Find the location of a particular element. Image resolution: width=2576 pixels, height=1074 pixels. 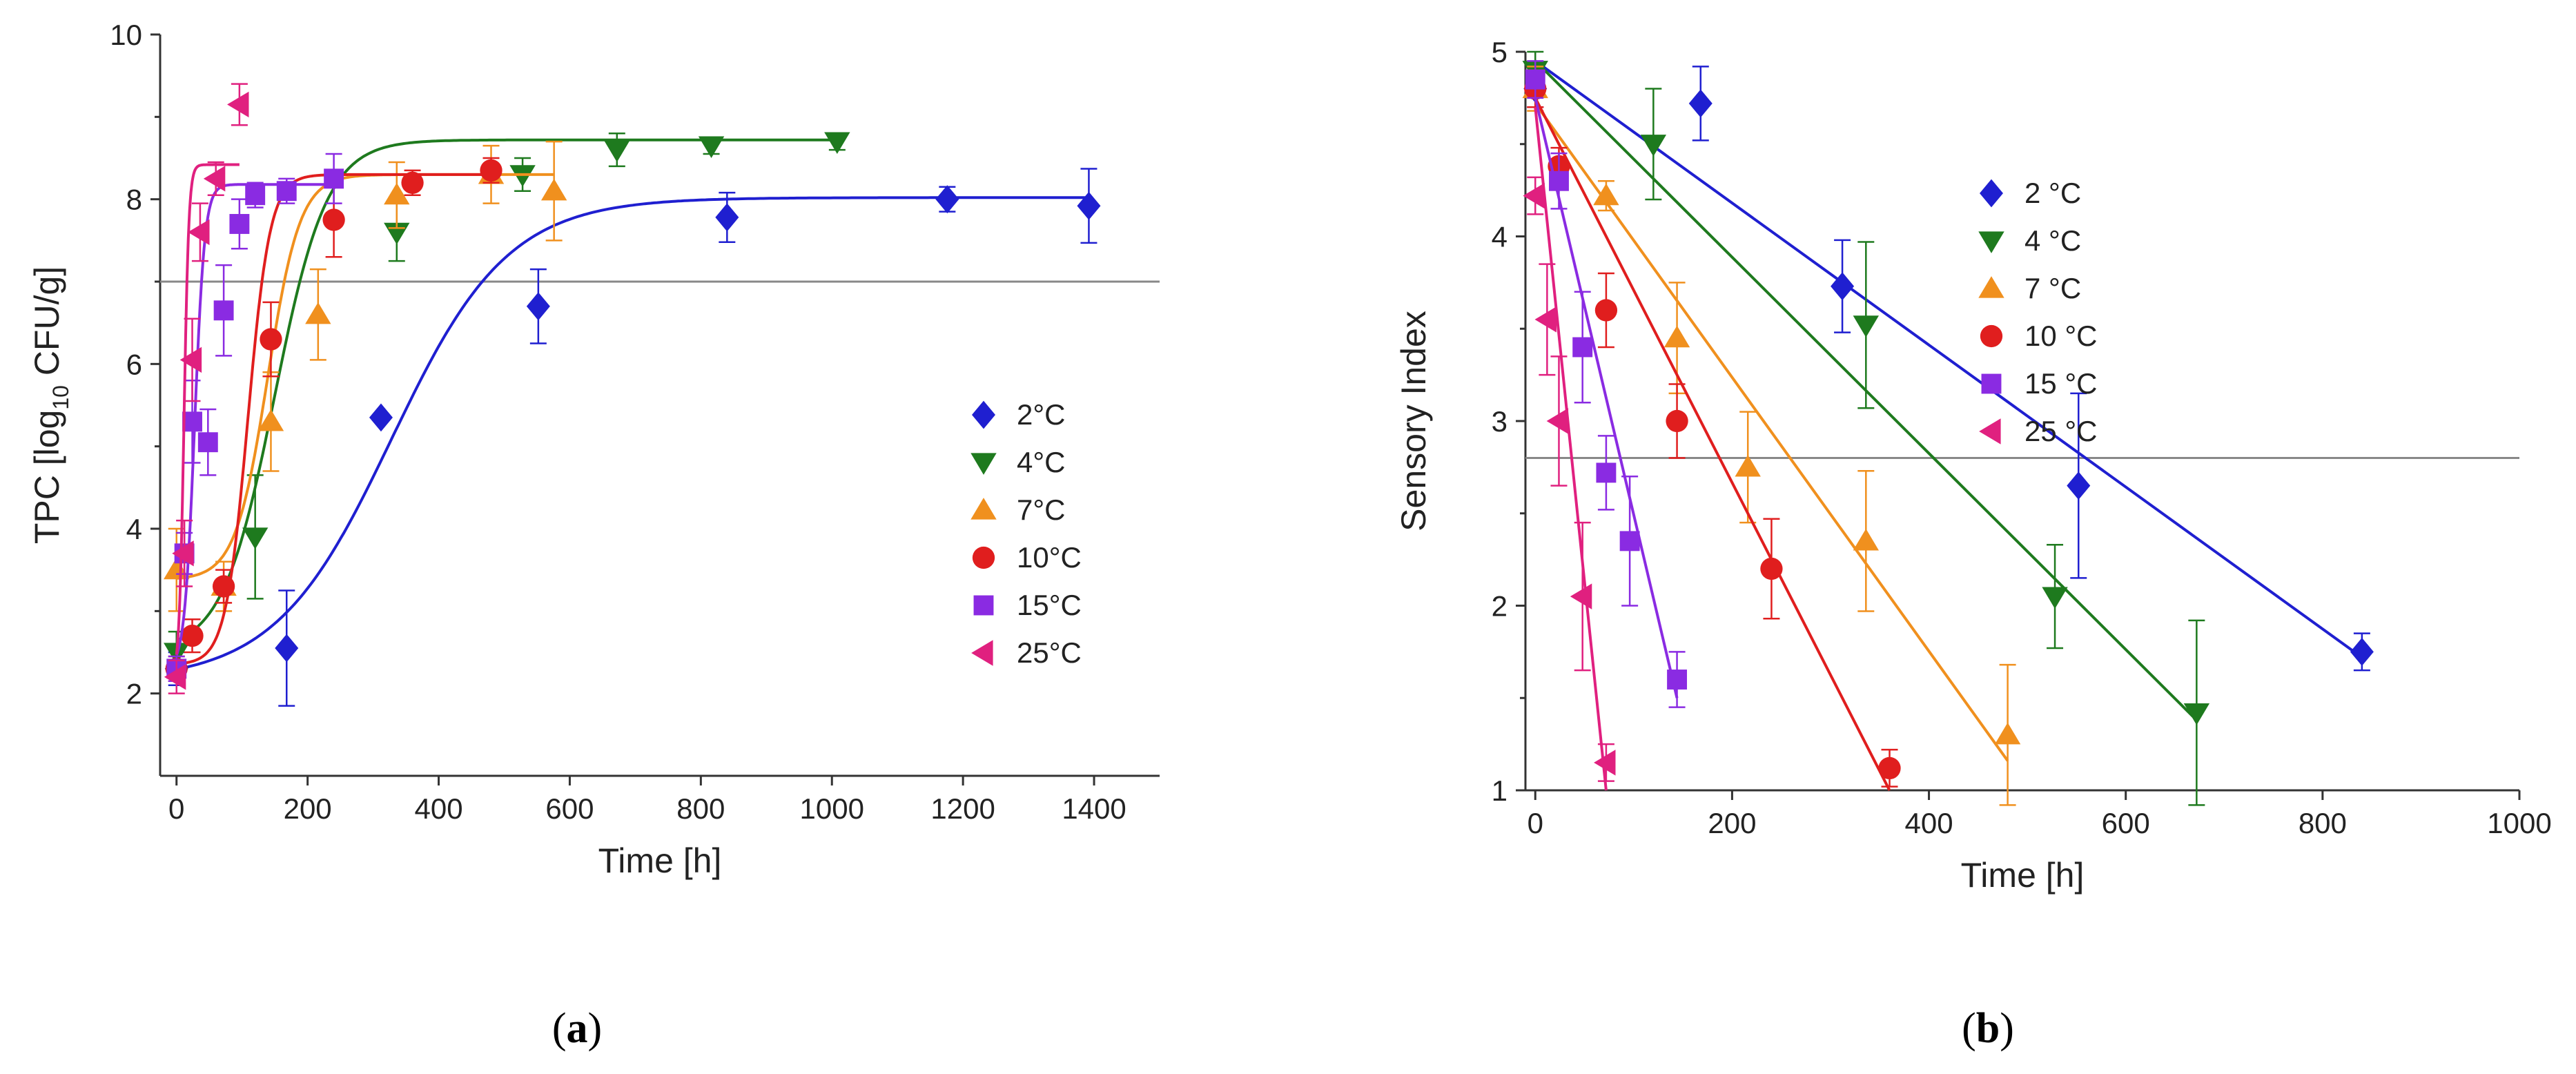

x-tick-label: 0 is located at coordinates (1535, 823).